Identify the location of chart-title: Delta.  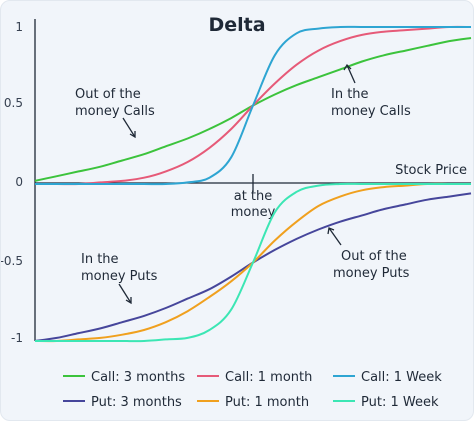
(236, 25).